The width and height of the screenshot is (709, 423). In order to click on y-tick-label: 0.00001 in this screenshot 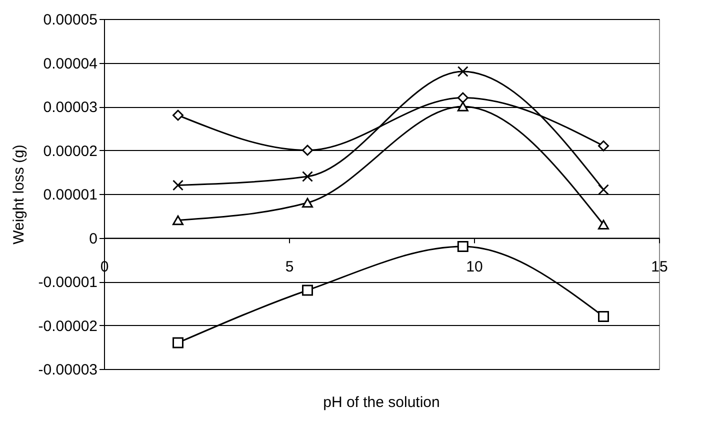, I will do `click(70, 195)`.